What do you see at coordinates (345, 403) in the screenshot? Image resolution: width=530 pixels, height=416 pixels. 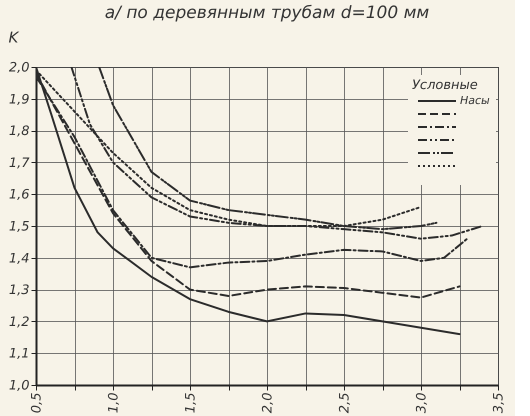 I see `x-tick-label: 2,5` at bounding box center [345, 403].